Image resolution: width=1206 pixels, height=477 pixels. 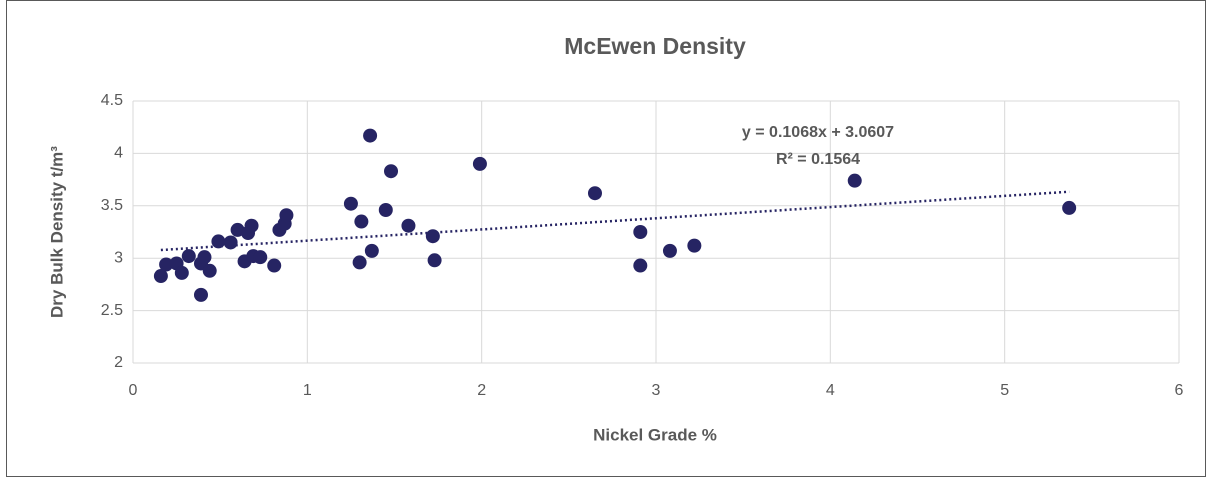 What do you see at coordinates (118, 153) in the screenshot?
I see `y-tick-label: 4` at bounding box center [118, 153].